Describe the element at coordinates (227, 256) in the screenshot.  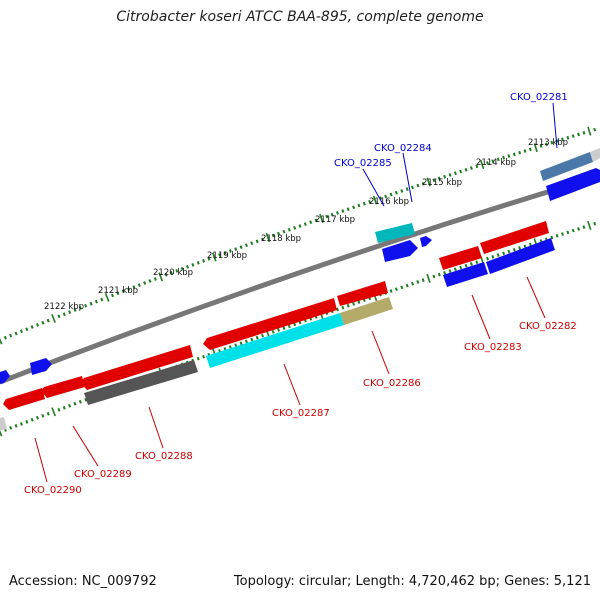
I see `kbp-label: 2119 kbp` at that location.